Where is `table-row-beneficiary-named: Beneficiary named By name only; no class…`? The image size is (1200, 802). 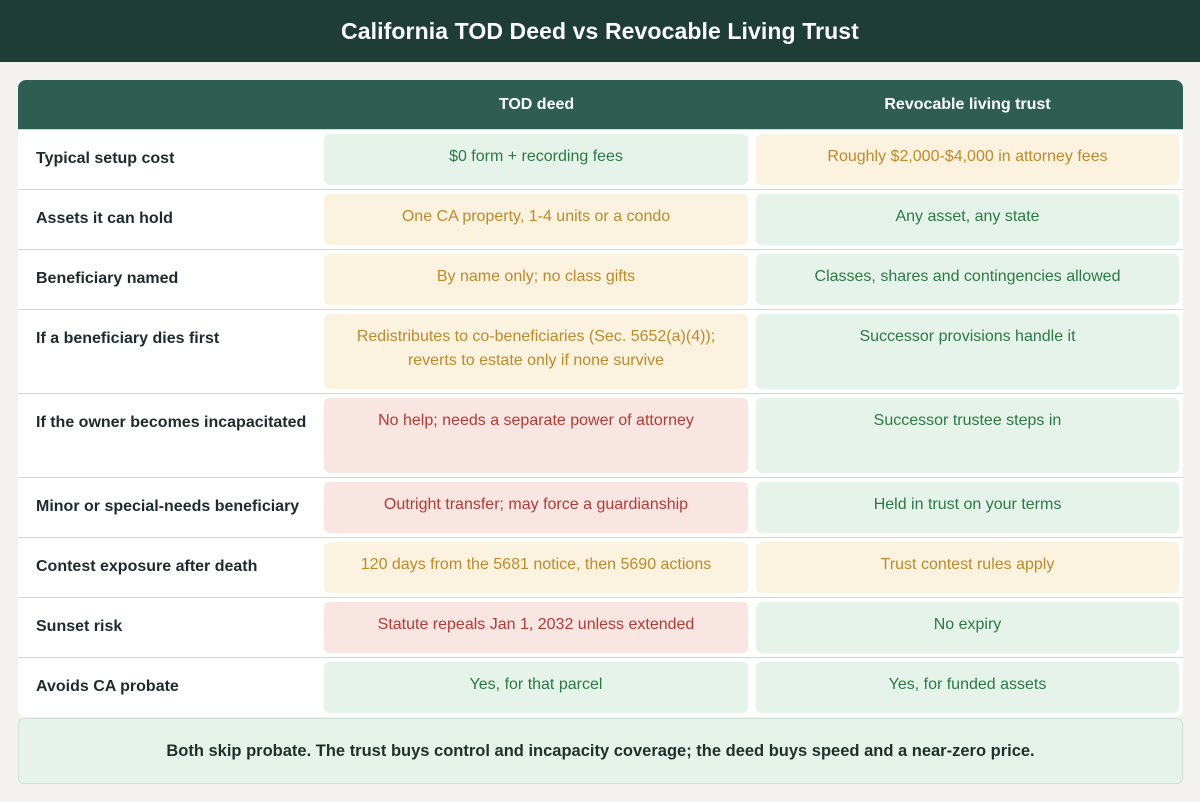
table-row-beneficiary-named: Beneficiary named By name only; no class… is located at coordinates (600, 279).